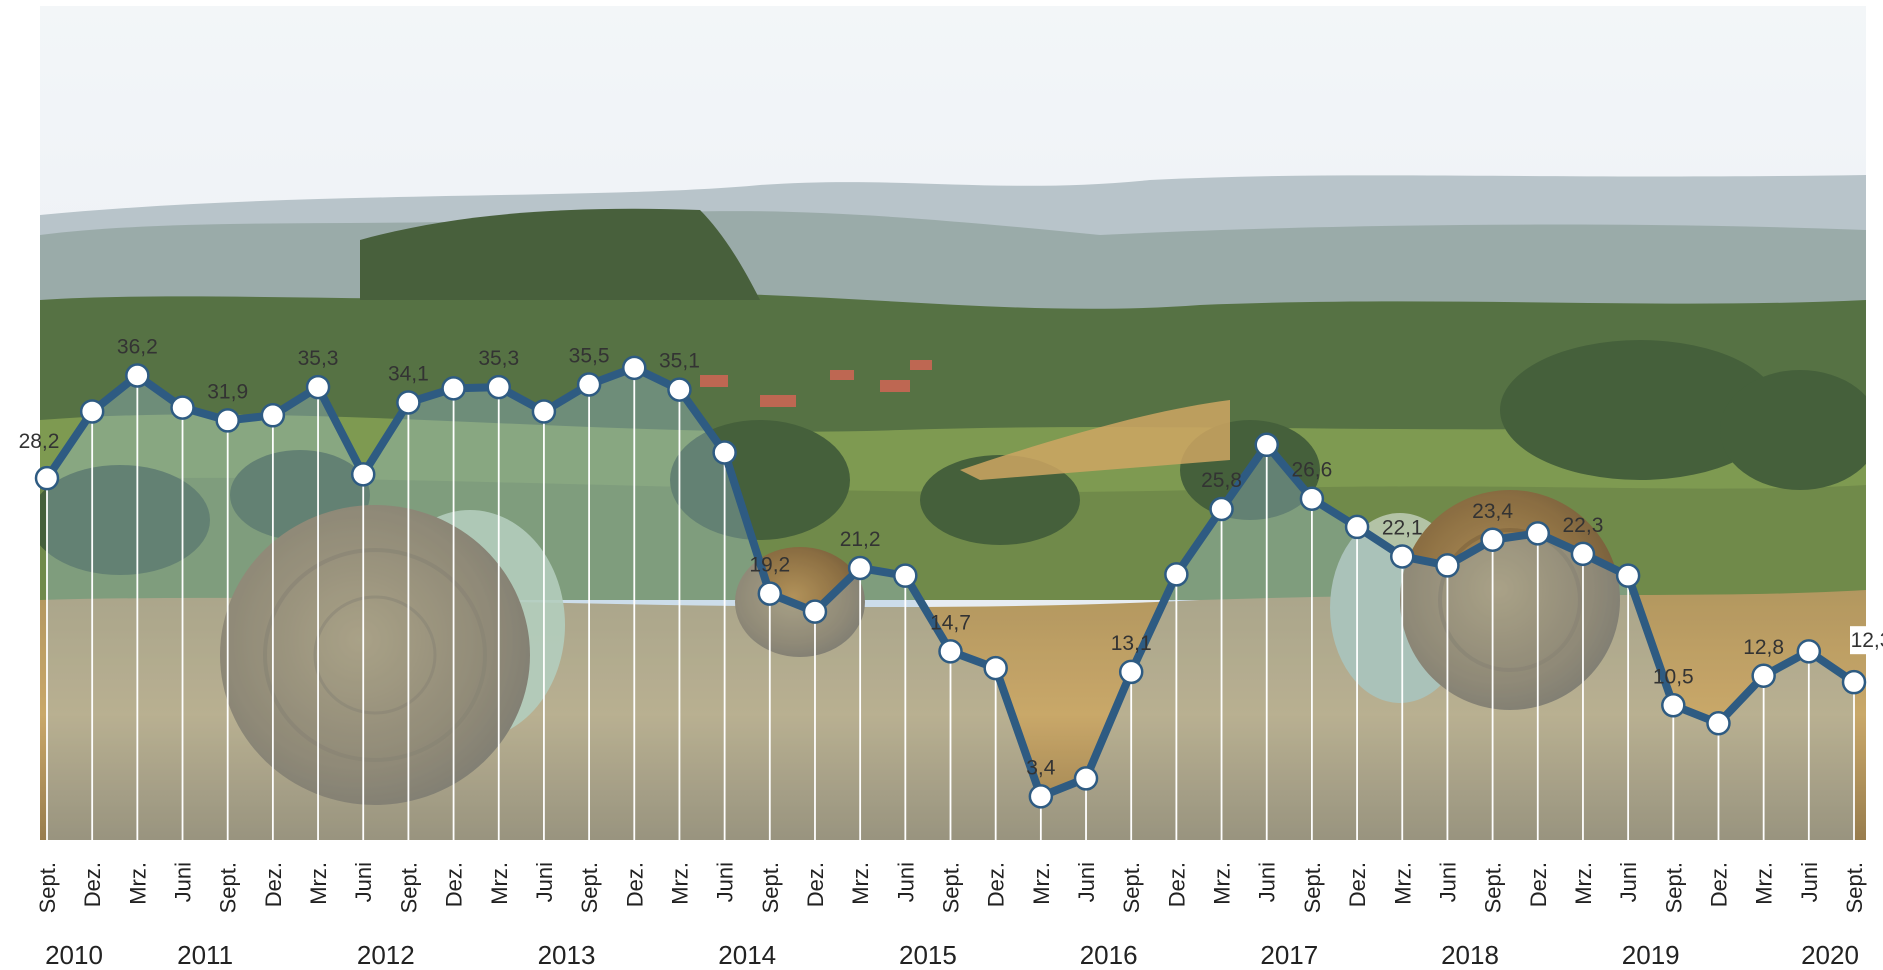 The width and height of the screenshot is (1883, 970). I want to click on month-label-14: Mrz., so click(679, 883).